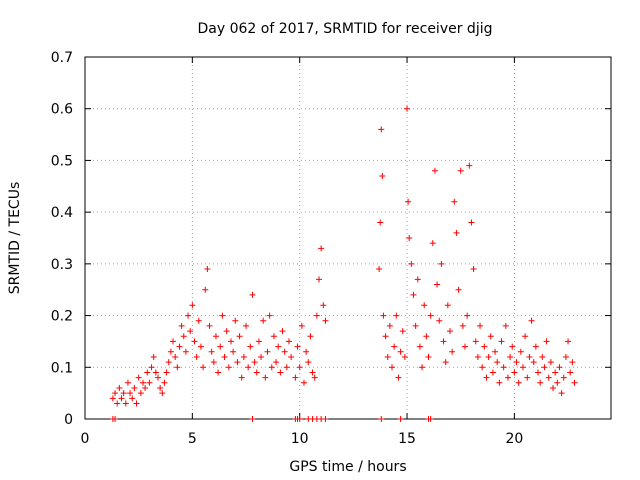 The height and width of the screenshot is (480, 640). What do you see at coordinates (347, 467) in the screenshot?
I see `x-axis-title: GPS time / hours` at bounding box center [347, 467].